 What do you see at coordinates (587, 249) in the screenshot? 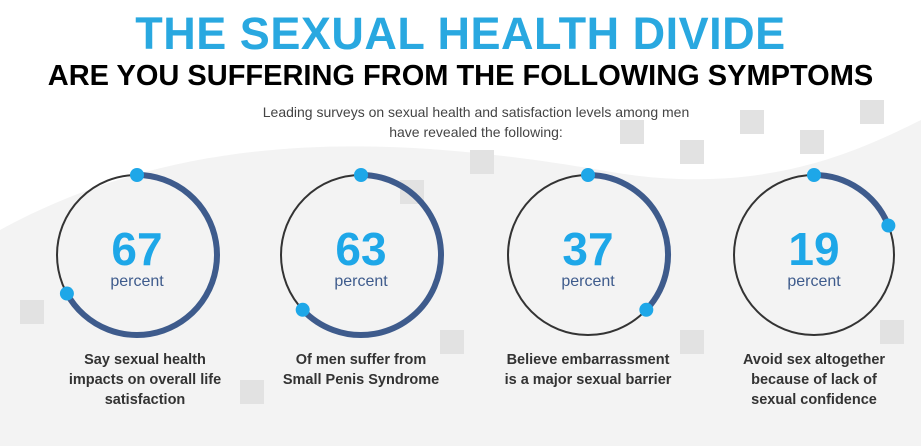
I see `stat-value: 37` at bounding box center [587, 249].